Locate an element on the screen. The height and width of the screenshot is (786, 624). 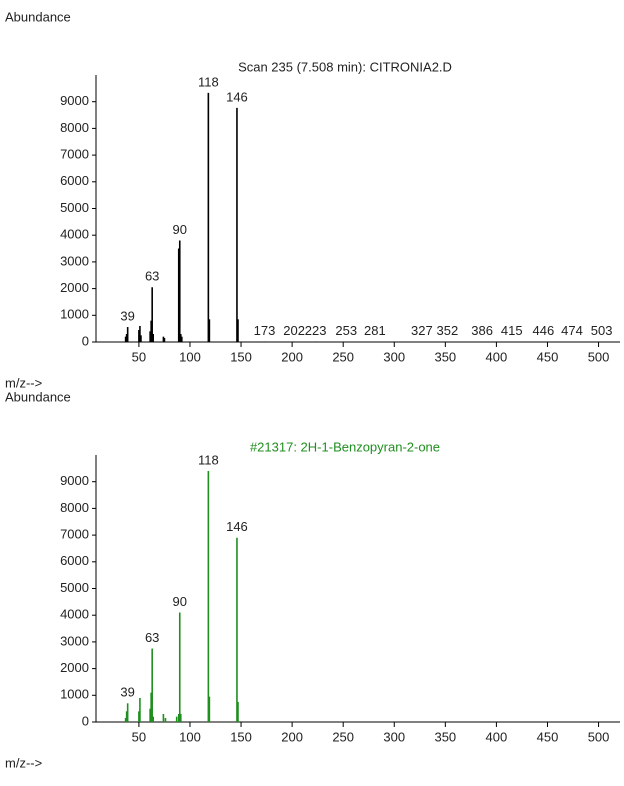
peak-label: 386 is located at coordinates (482, 330).